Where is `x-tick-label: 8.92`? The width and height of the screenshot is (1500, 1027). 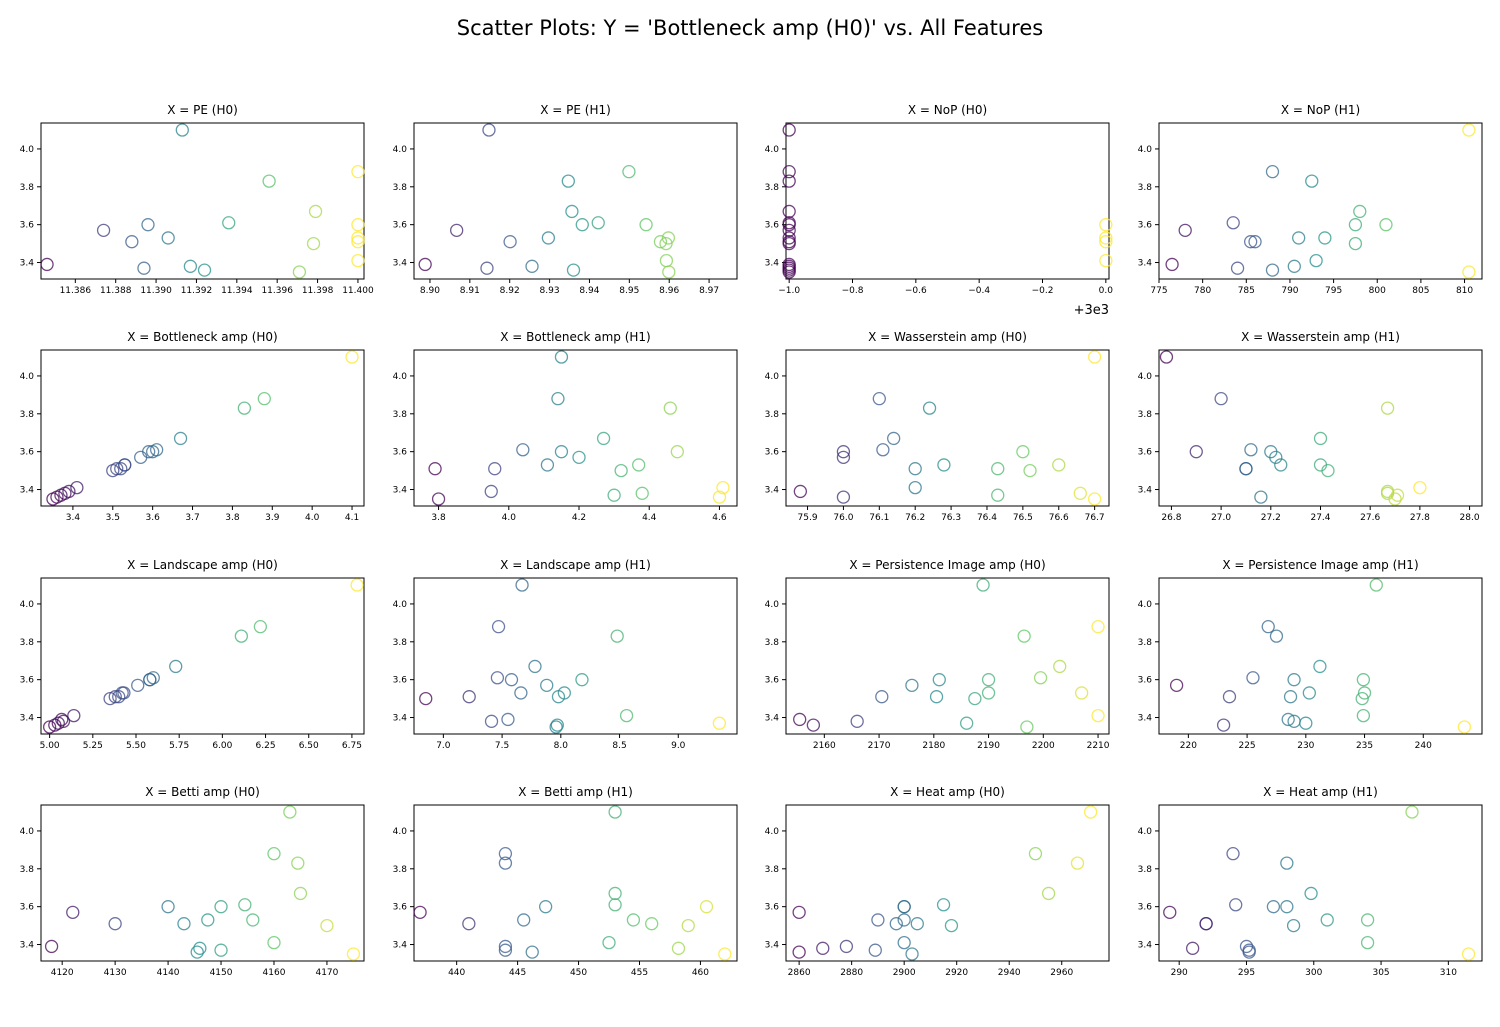
x-tick-label: 8.92 is located at coordinates (510, 291).